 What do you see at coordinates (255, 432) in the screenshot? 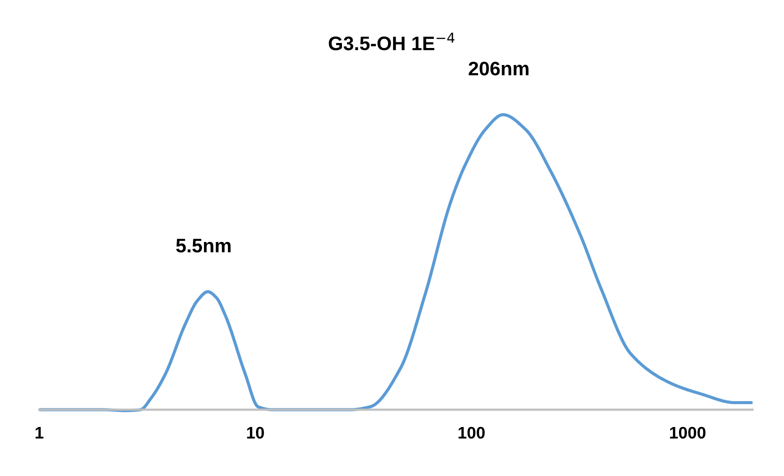
I see `x-tick-label: 10` at bounding box center [255, 432].